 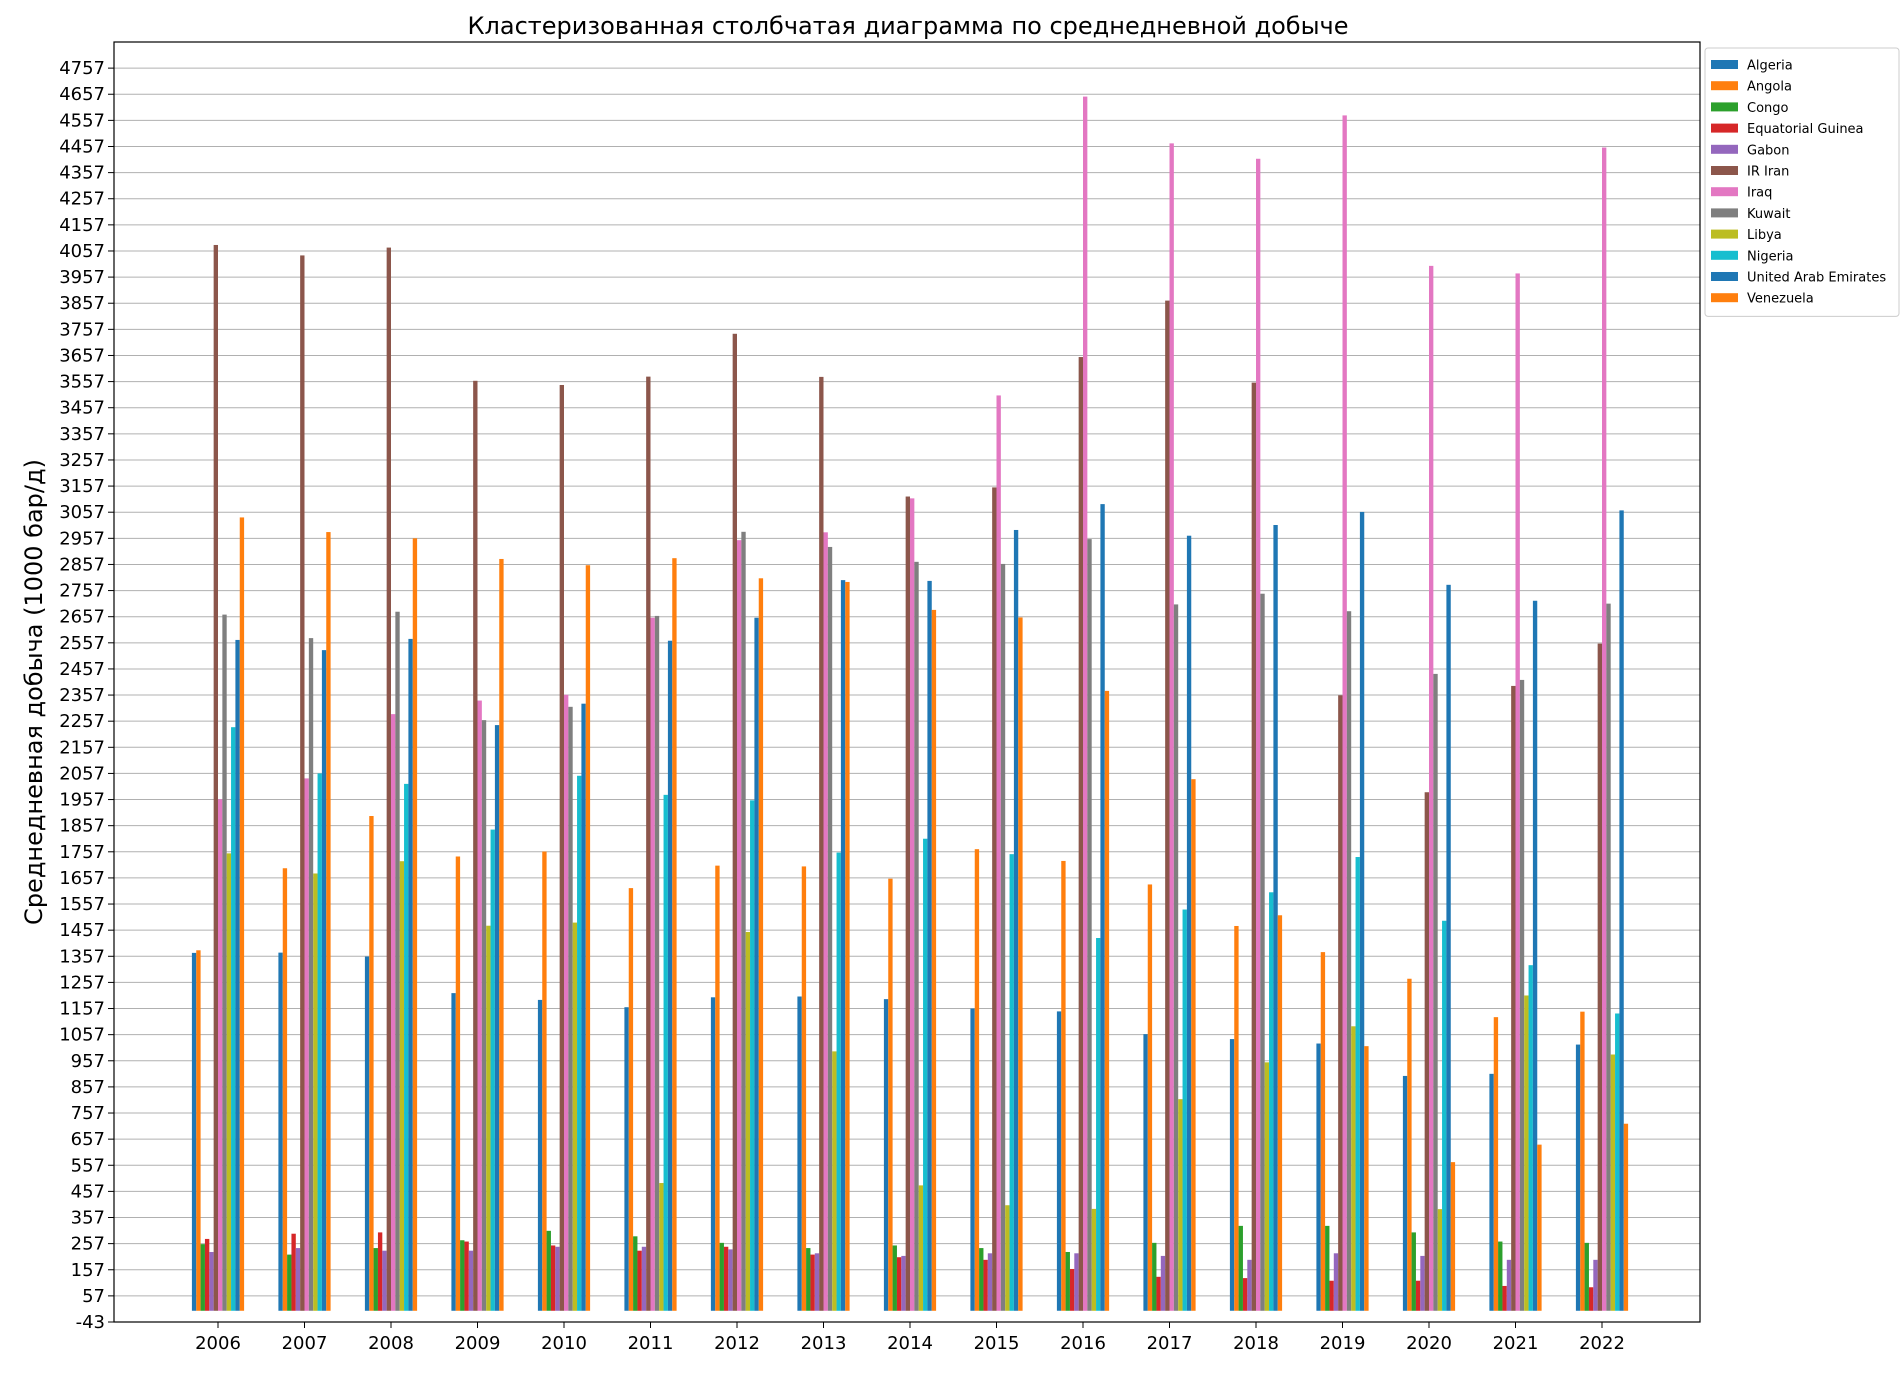 I want to click on bar-kuwait-2015, so click(x=1003, y=937).